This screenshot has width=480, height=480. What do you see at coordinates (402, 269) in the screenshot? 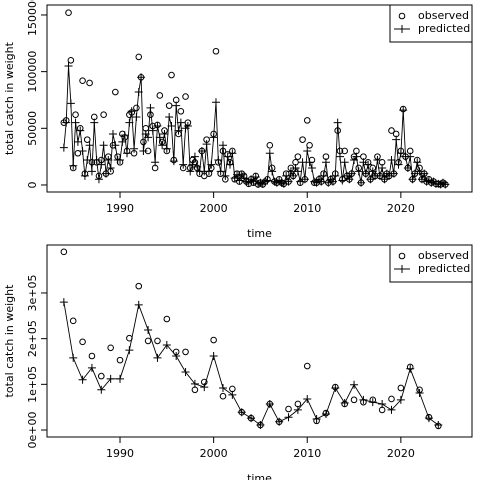
I see `legend-symbol` at bounding box center [402, 269].